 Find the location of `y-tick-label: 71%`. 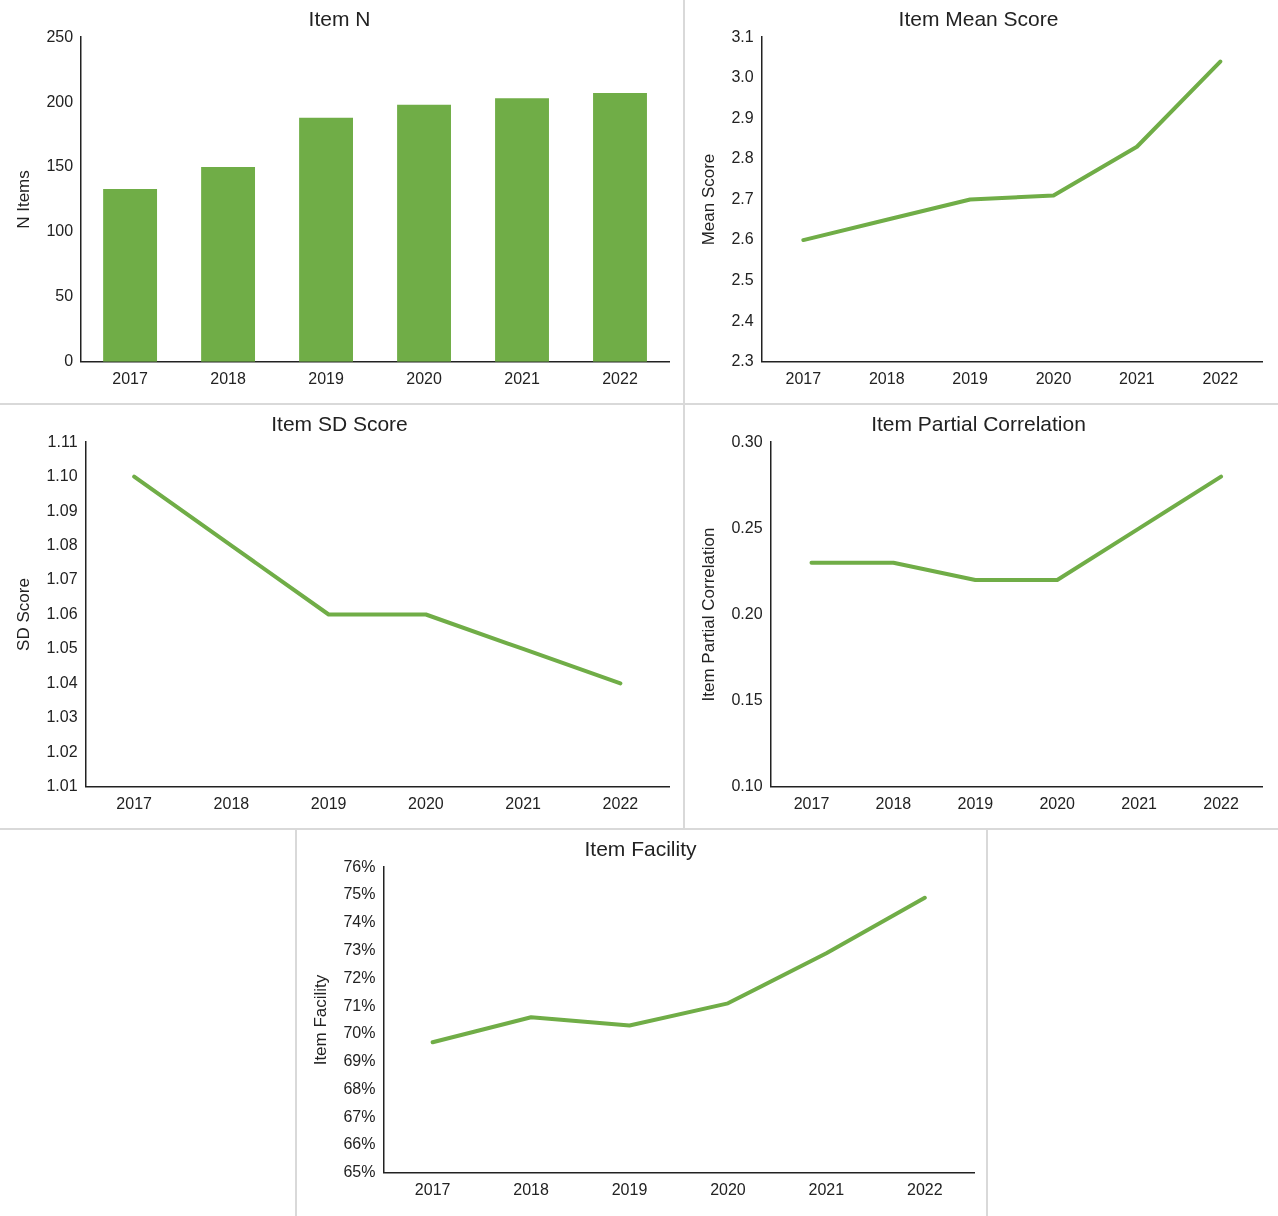

y-tick-label: 71% is located at coordinates (359, 1005).